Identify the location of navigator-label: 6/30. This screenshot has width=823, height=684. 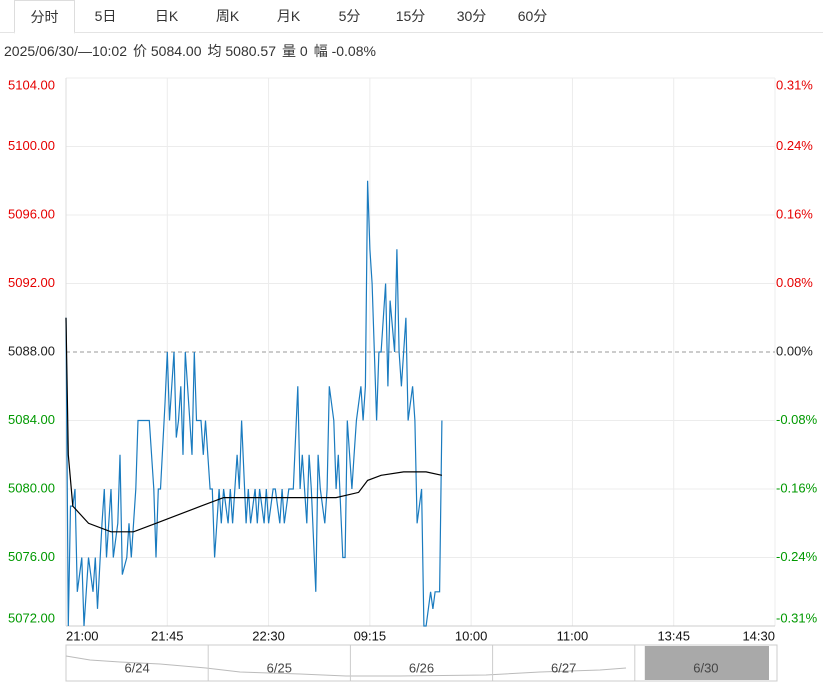
(705, 667).